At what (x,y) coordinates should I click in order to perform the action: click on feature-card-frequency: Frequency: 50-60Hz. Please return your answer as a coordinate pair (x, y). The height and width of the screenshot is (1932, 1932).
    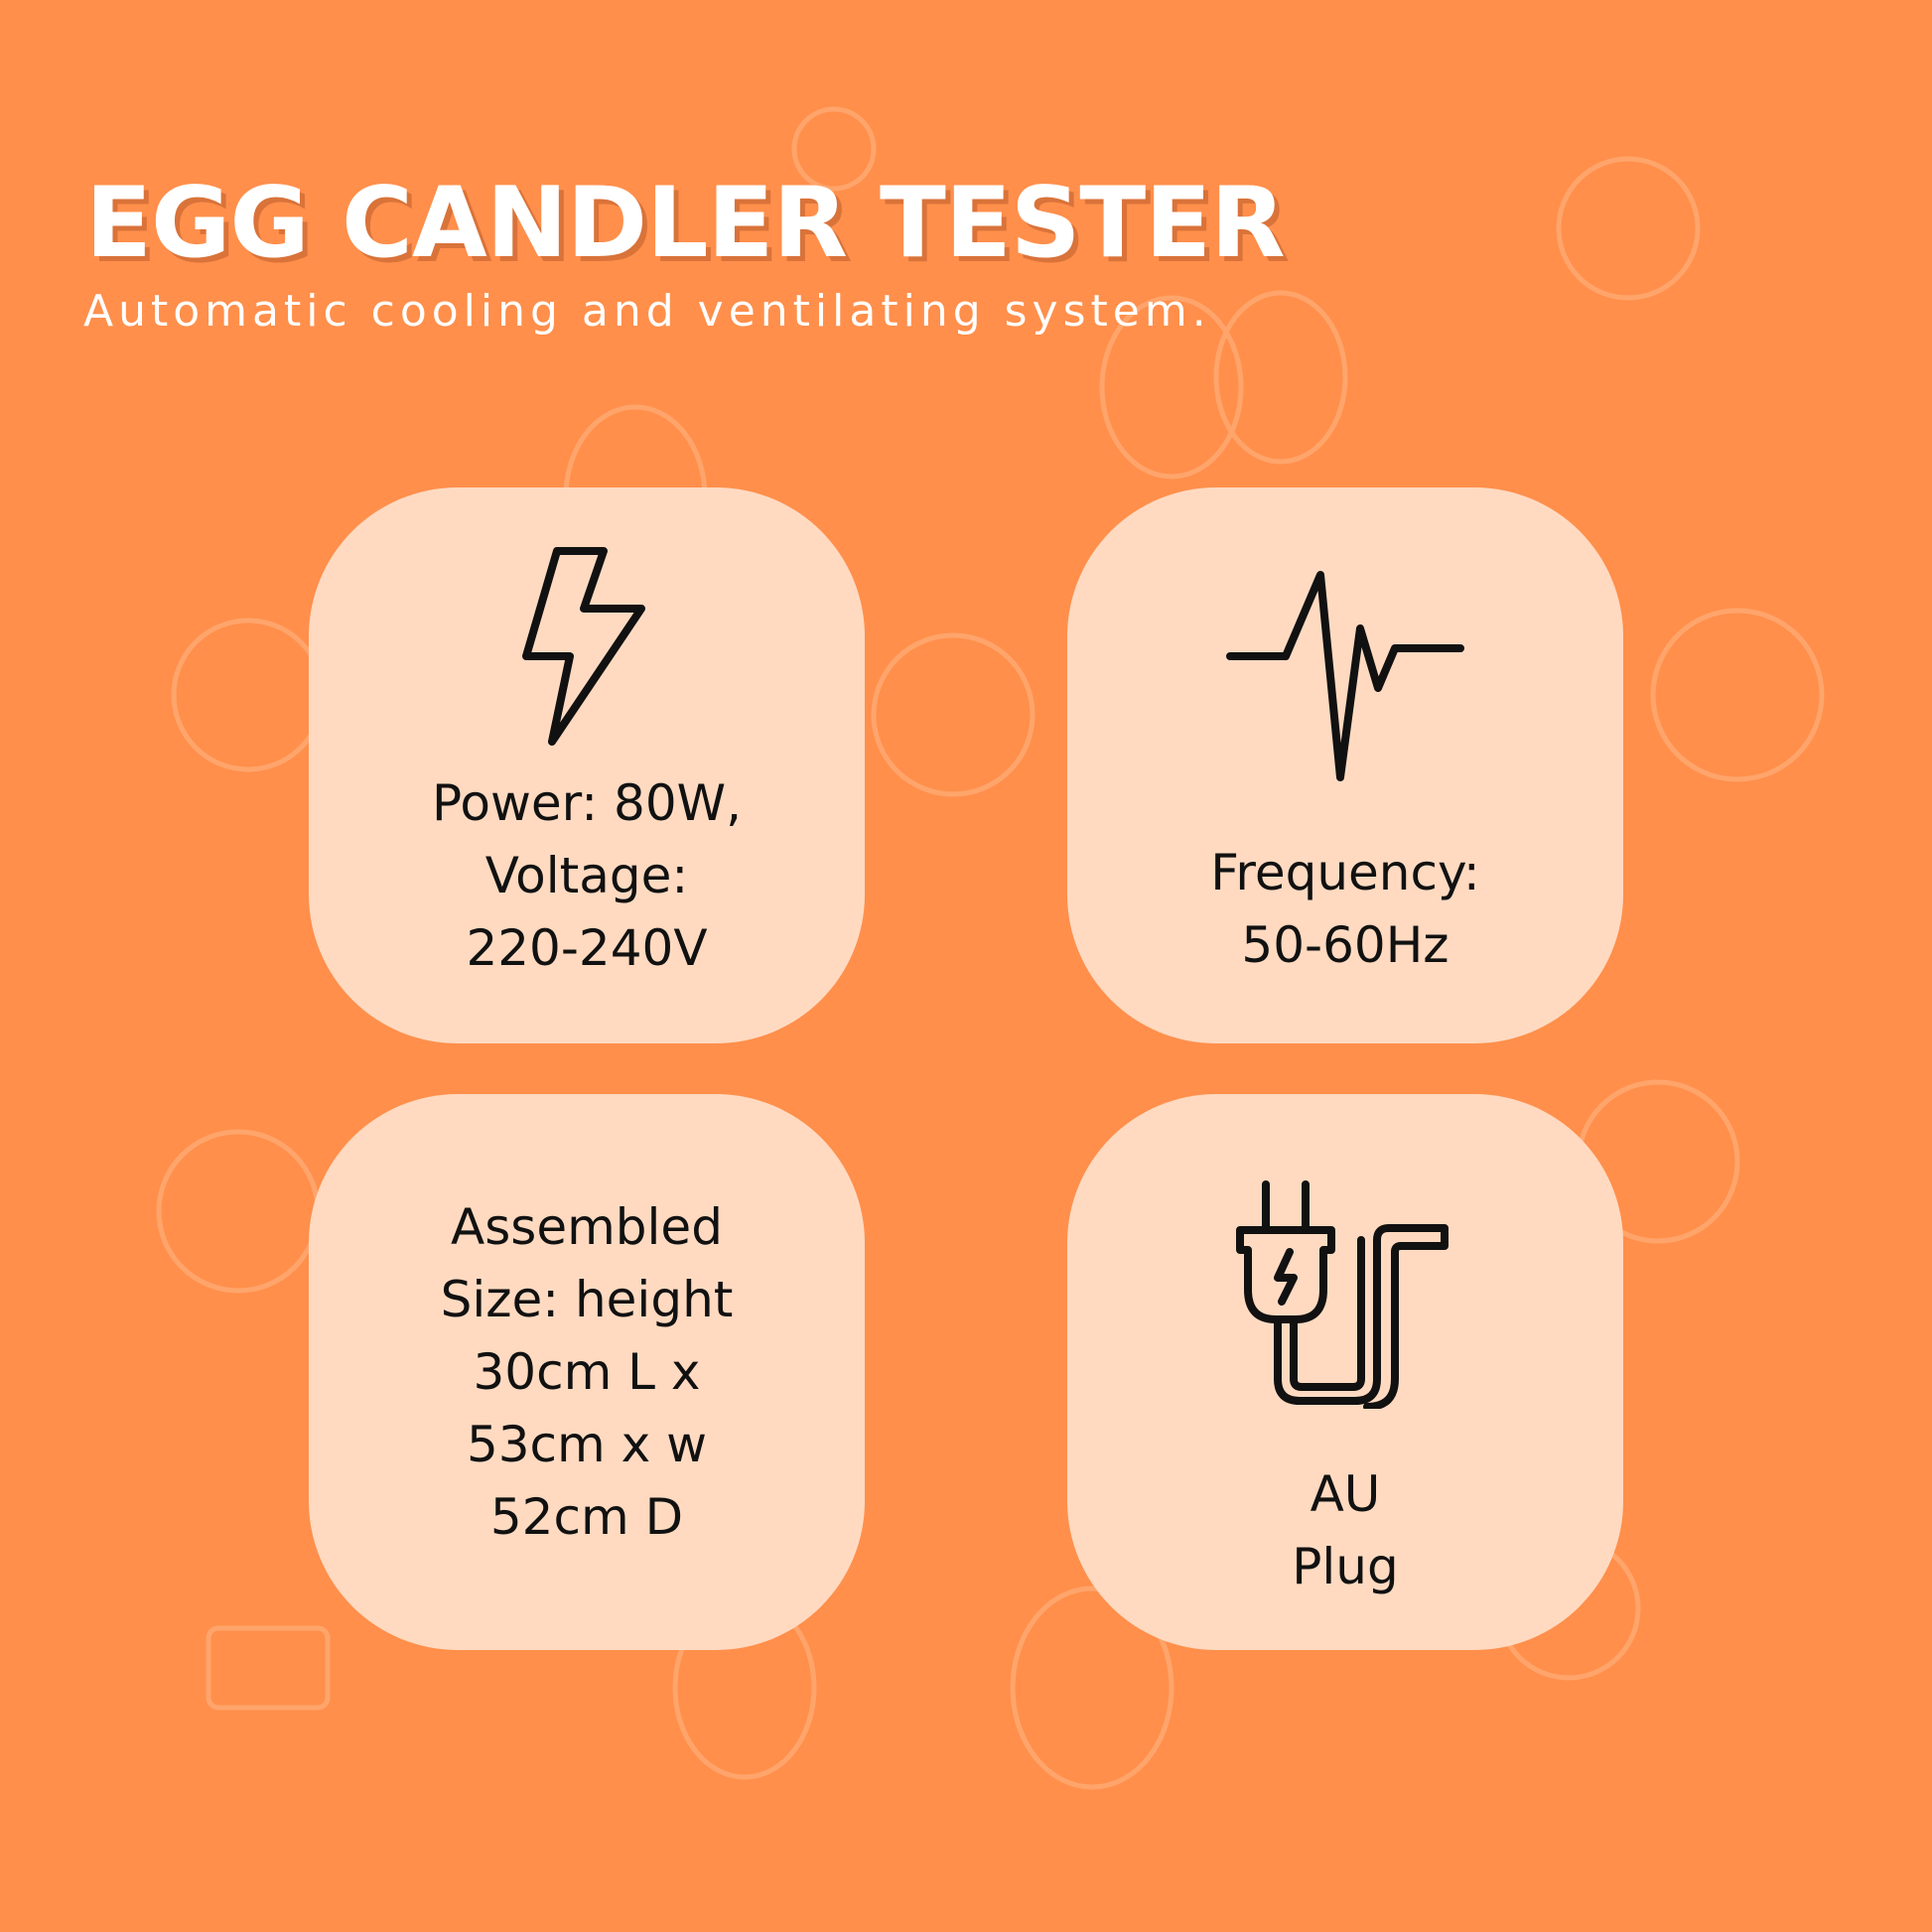
    Looking at the image, I should click on (1345, 765).